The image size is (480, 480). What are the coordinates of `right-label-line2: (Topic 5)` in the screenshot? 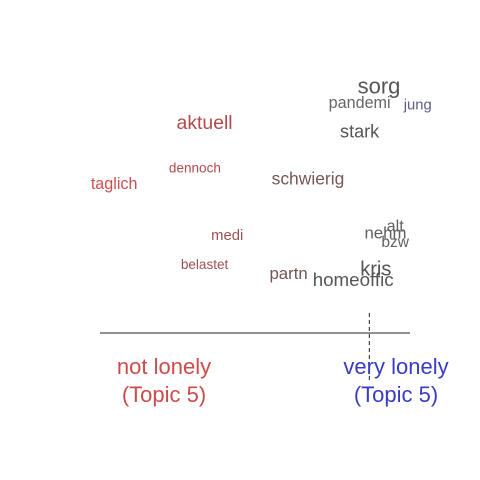 It's located at (396, 394).